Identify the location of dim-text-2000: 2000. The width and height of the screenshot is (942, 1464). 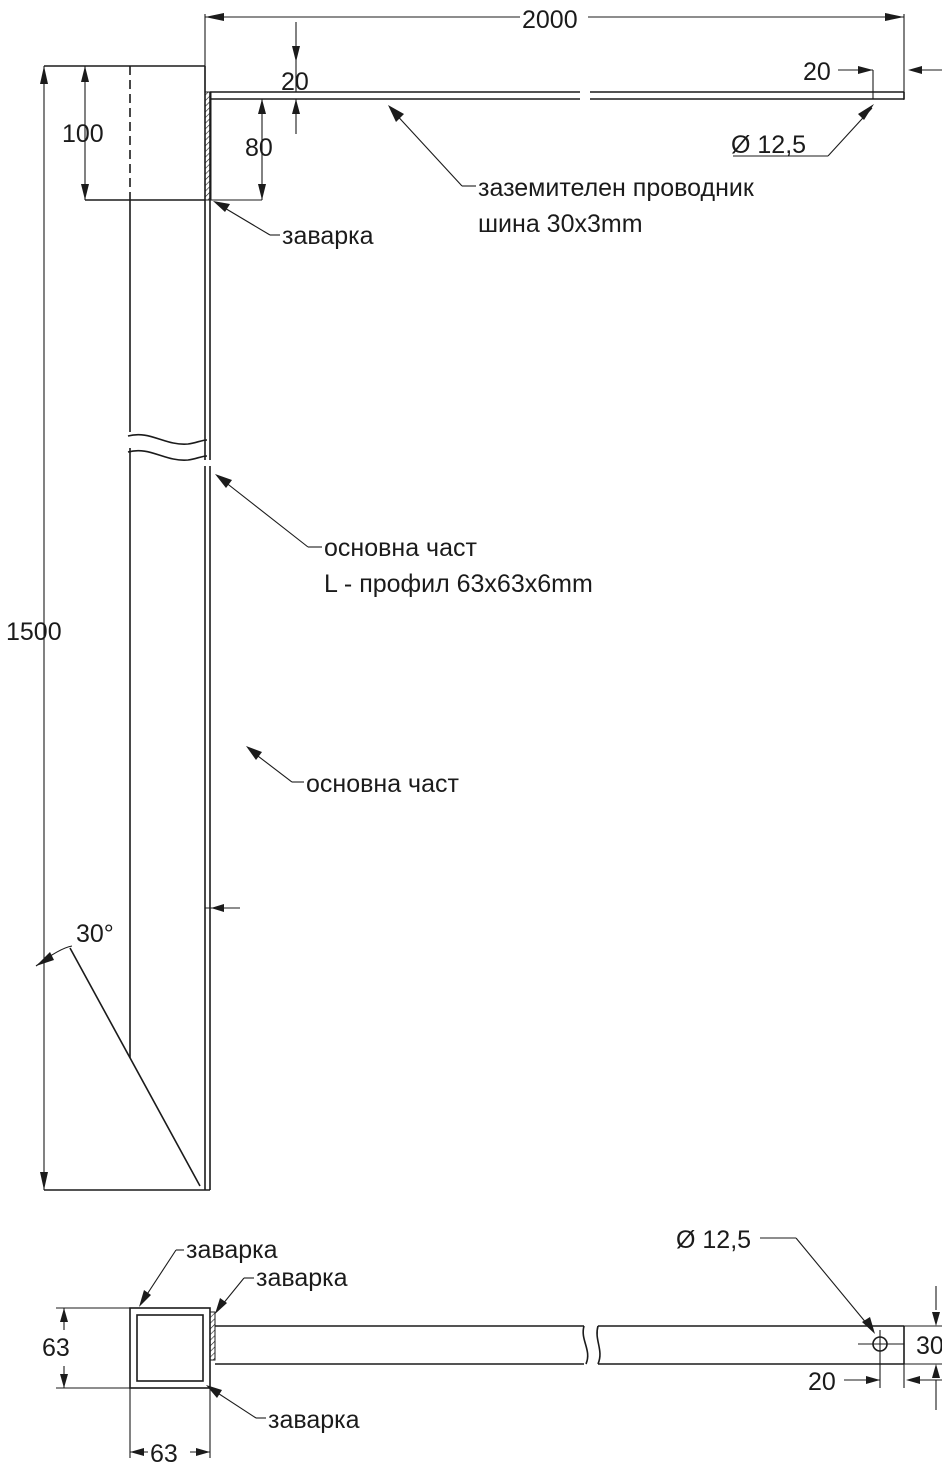
(550, 20).